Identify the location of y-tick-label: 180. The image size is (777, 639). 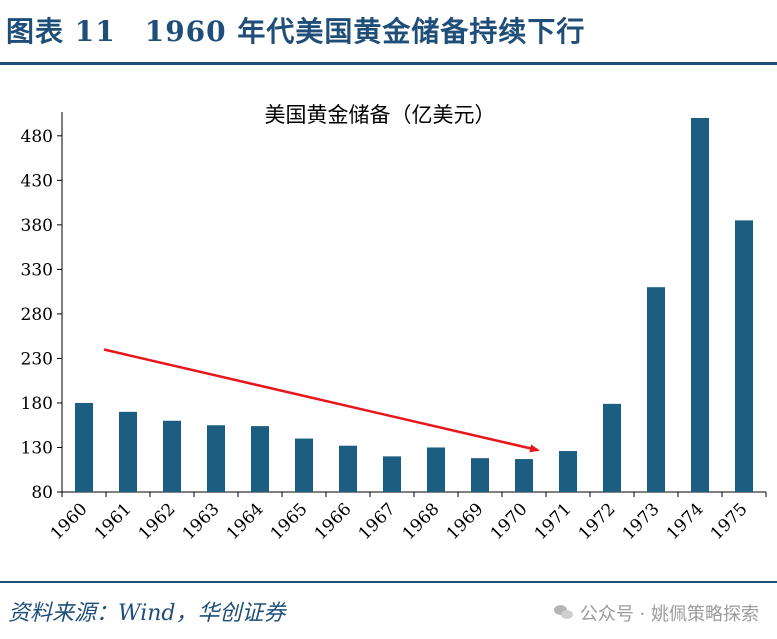
(37, 404).